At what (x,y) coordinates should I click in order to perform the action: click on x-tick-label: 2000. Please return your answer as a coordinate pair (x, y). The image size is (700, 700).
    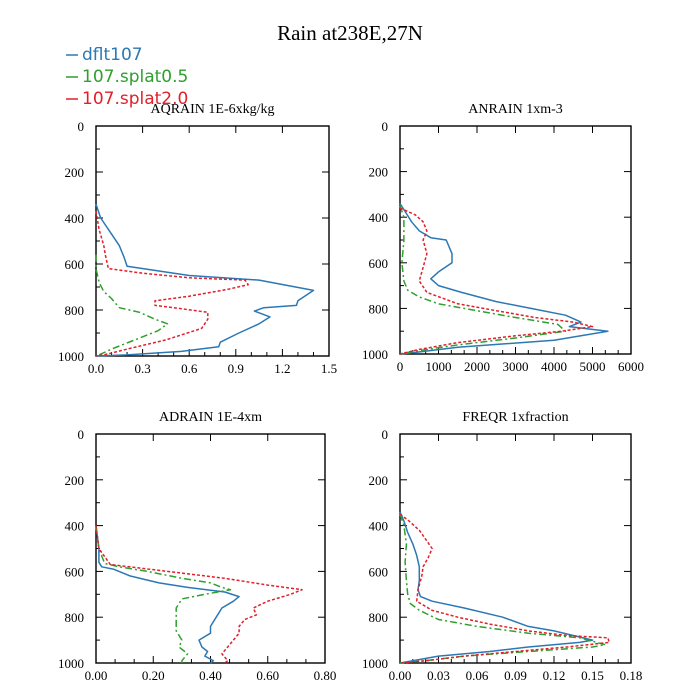
    Looking at the image, I should click on (477, 366).